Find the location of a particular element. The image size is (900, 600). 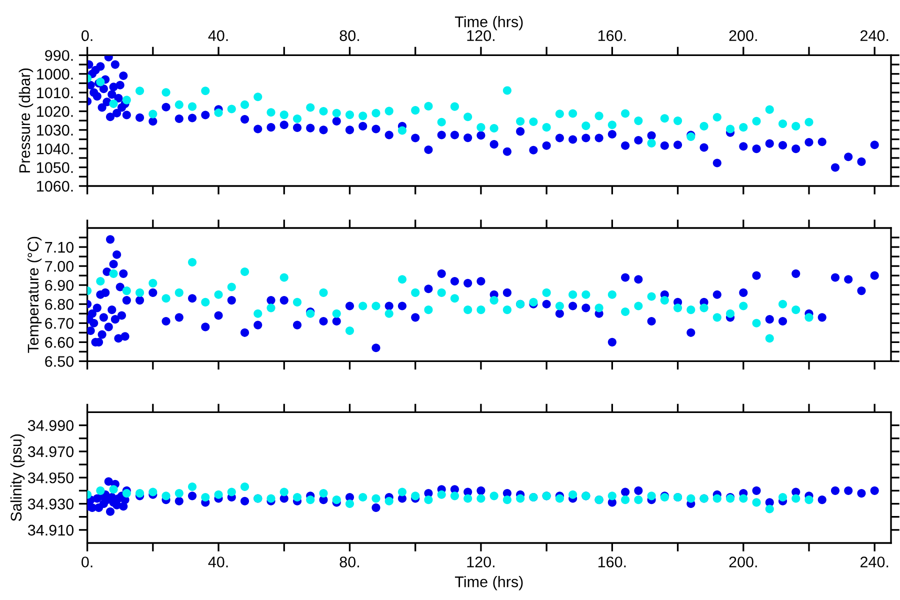

y-axis-title: Salinity (psu) is located at coordinates (17, 478).